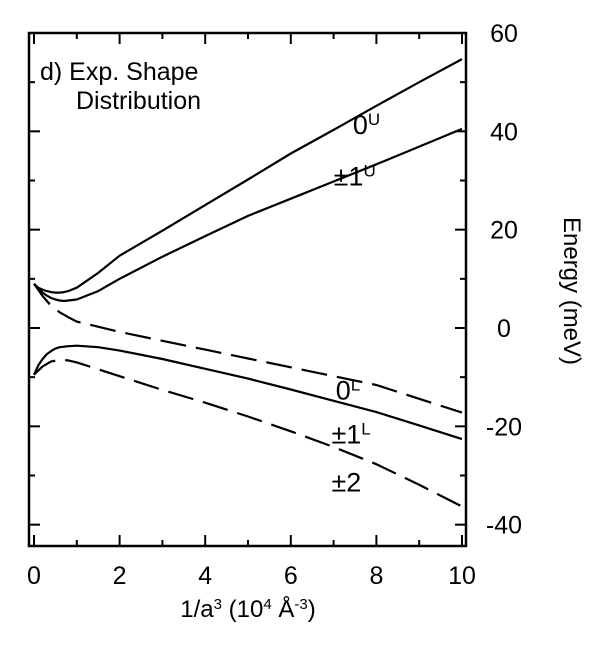  Describe the element at coordinates (291, 576) in the screenshot. I see `x-tick-label: 6` at that location.